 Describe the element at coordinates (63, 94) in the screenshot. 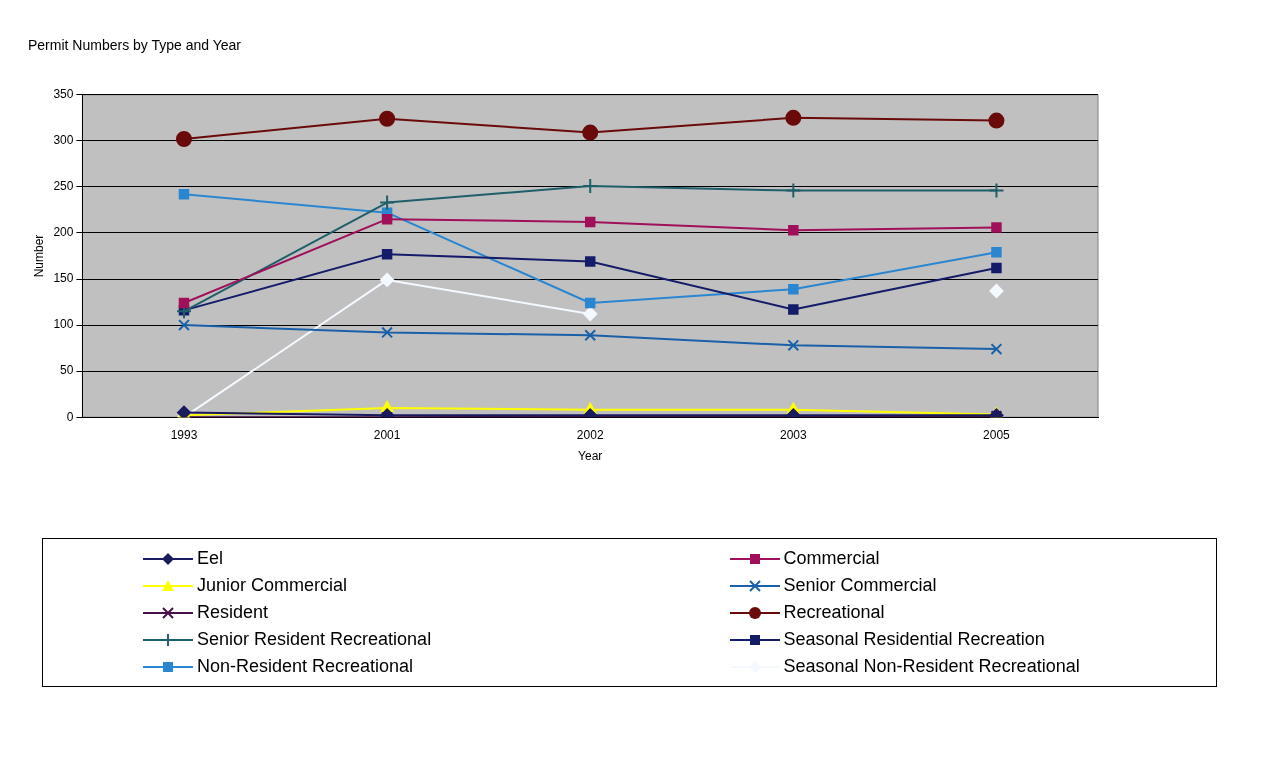

I see `y-tick-label: 350` at that location.